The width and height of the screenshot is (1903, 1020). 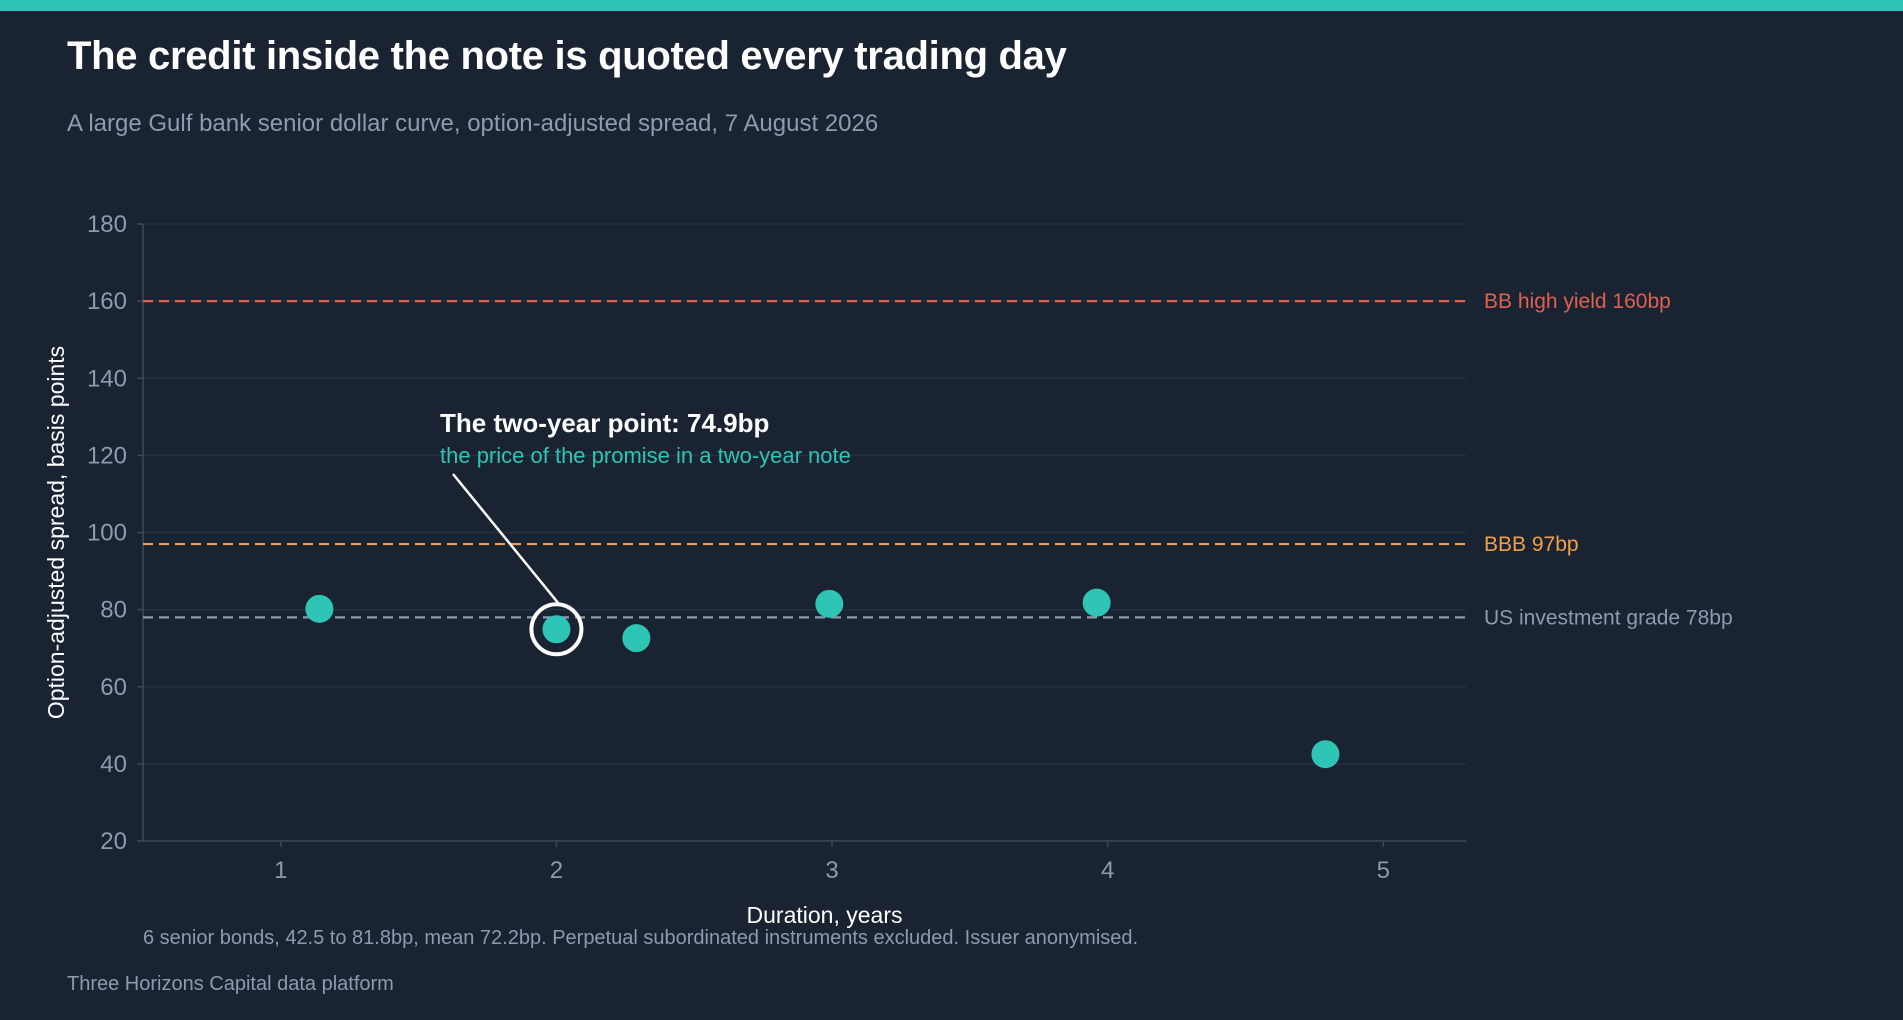 What do you see at coordinates (107, 301) in the screenshot?
I see `y-tick-label: 160` at bounding box center [107, 301].